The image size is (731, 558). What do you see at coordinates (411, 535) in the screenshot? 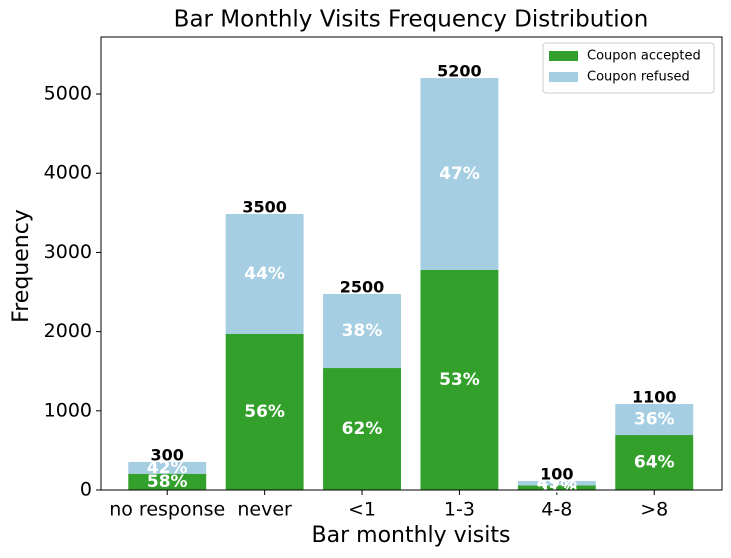
I see `x-axis-label: Bar monthly visits` at bounding box center [411, 535].